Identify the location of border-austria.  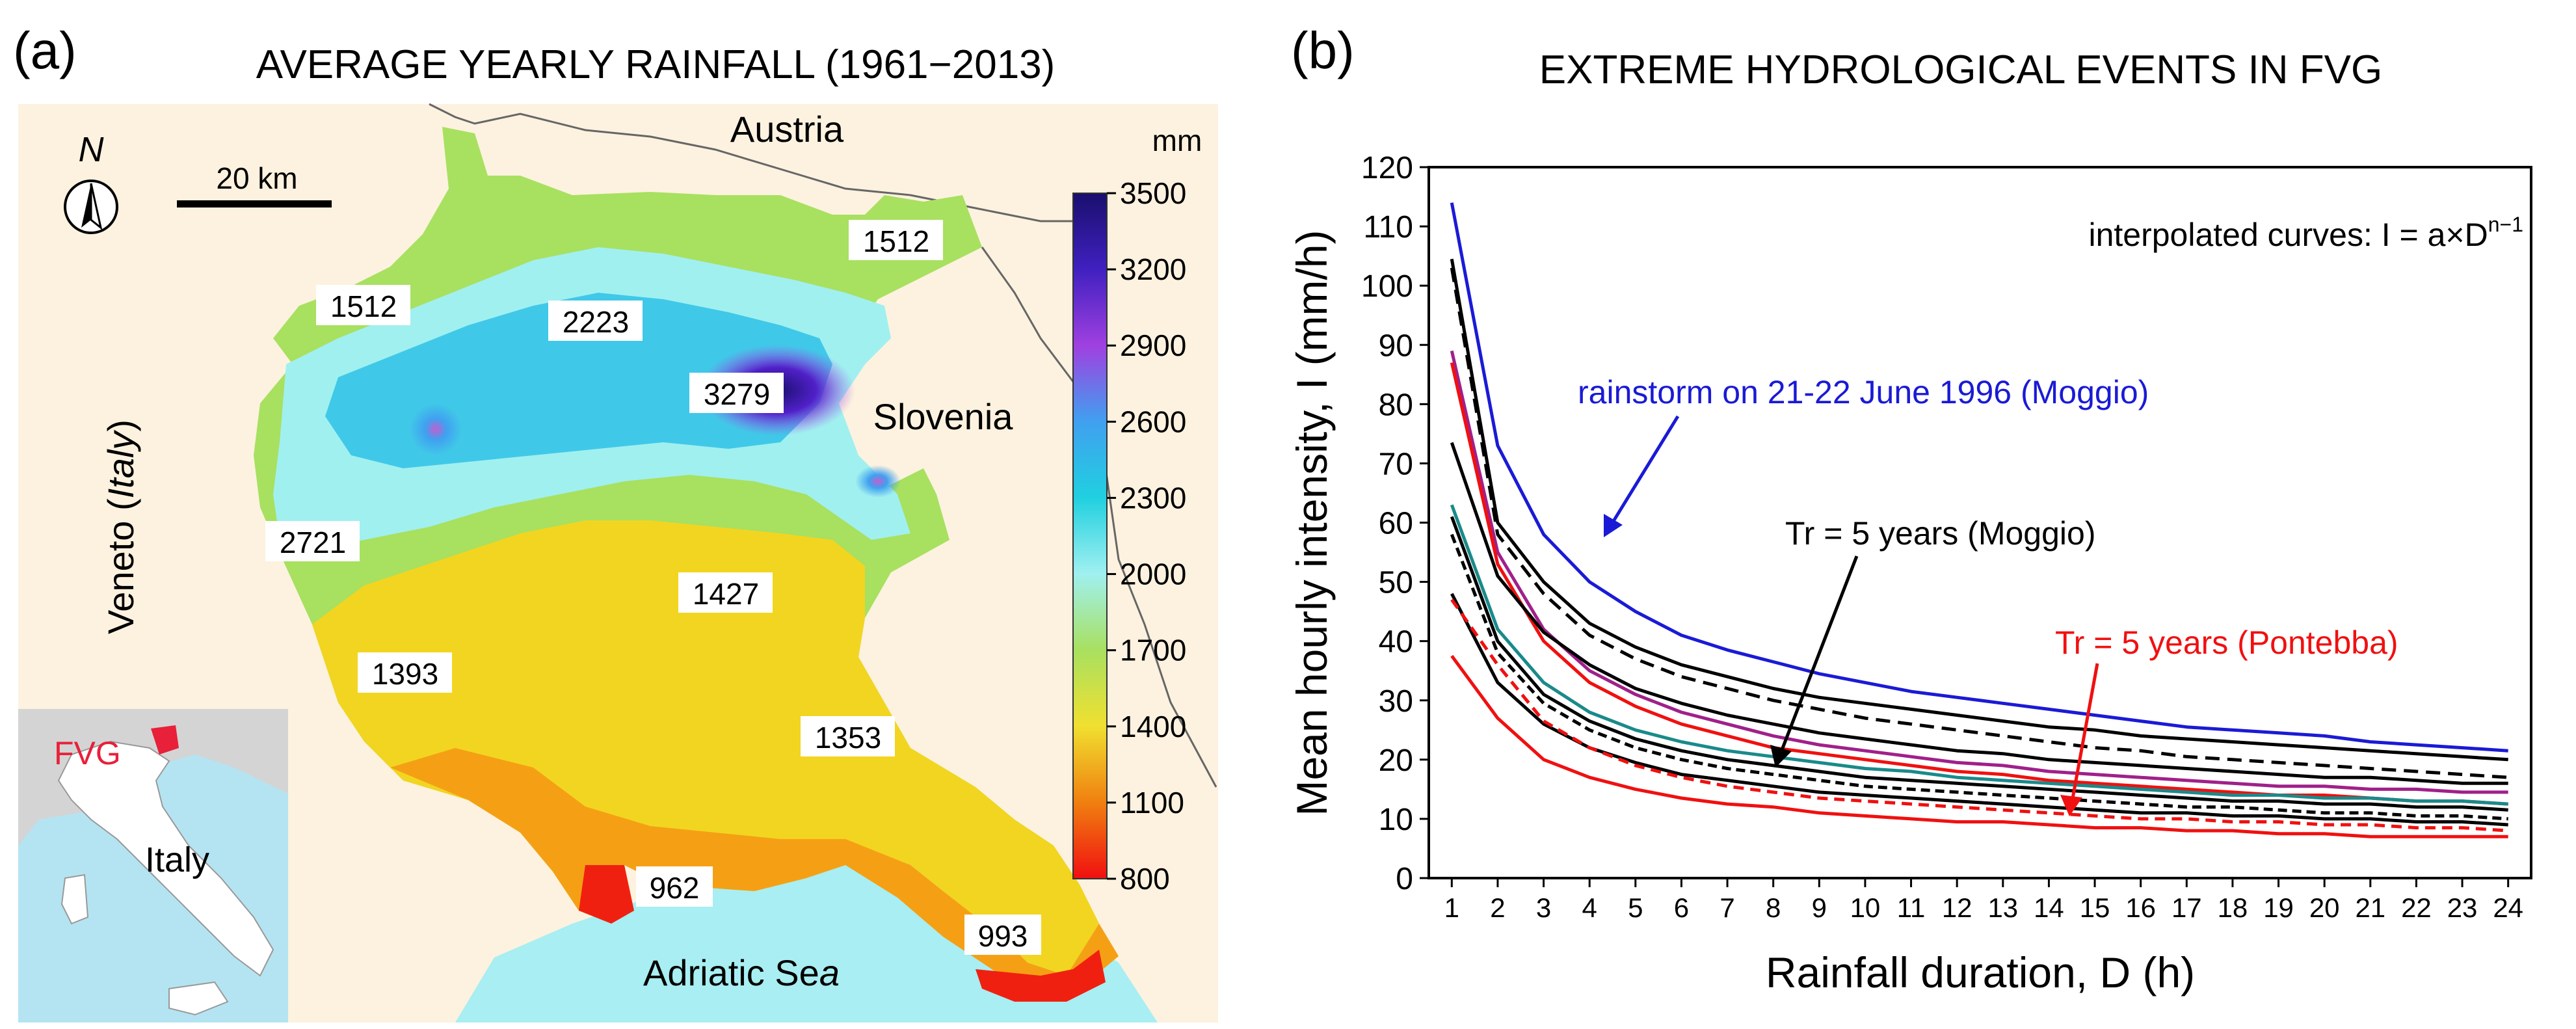
(751, 162).